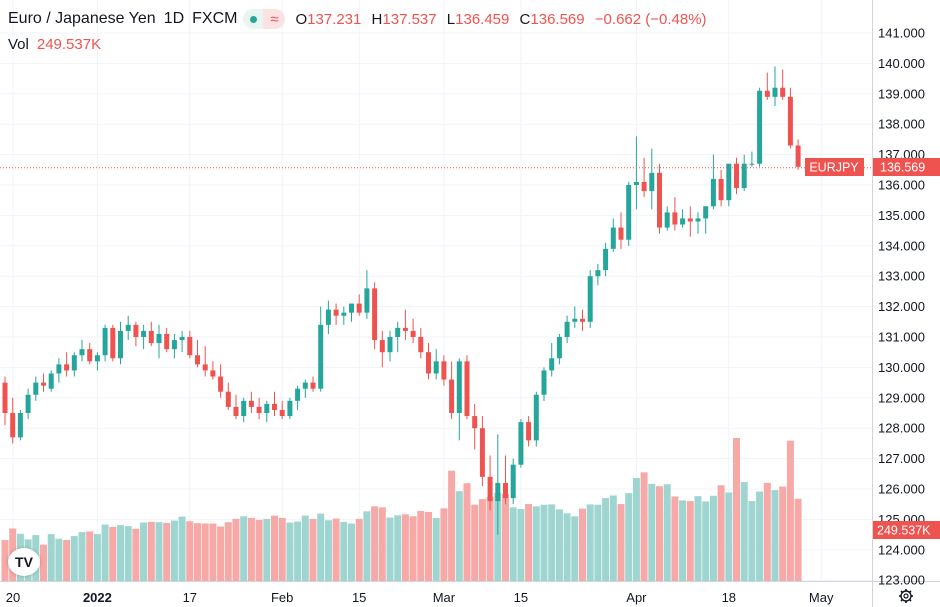 The image size is (940, 607). What do you see at coordinates (906, 596) in the screenshot?
I see `gear-icon` at bounding box center [906, 596].